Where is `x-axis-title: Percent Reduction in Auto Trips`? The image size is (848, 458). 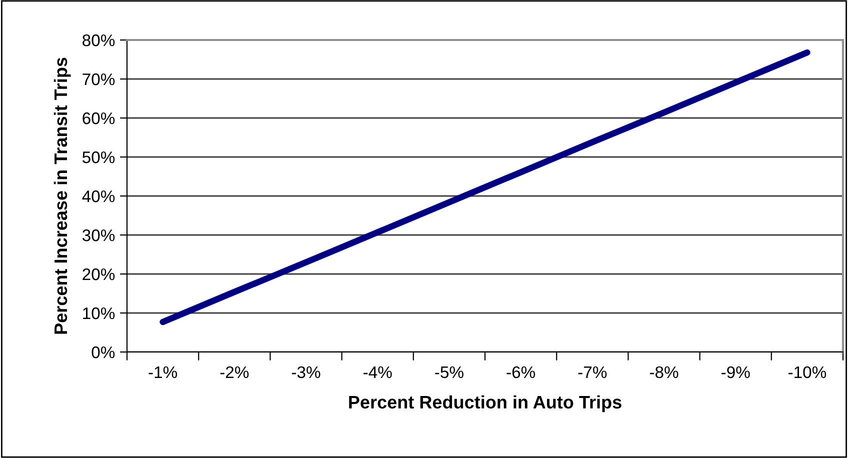
x-axis-title: Percent Reduction in Auto Trips is located at coordinates (485, 403).